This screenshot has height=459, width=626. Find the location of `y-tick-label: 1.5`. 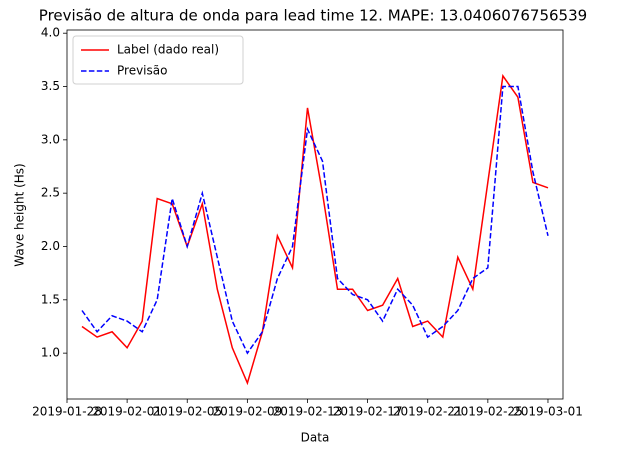

y-tick-label: 1.5 is located at coordinates (50, 299).